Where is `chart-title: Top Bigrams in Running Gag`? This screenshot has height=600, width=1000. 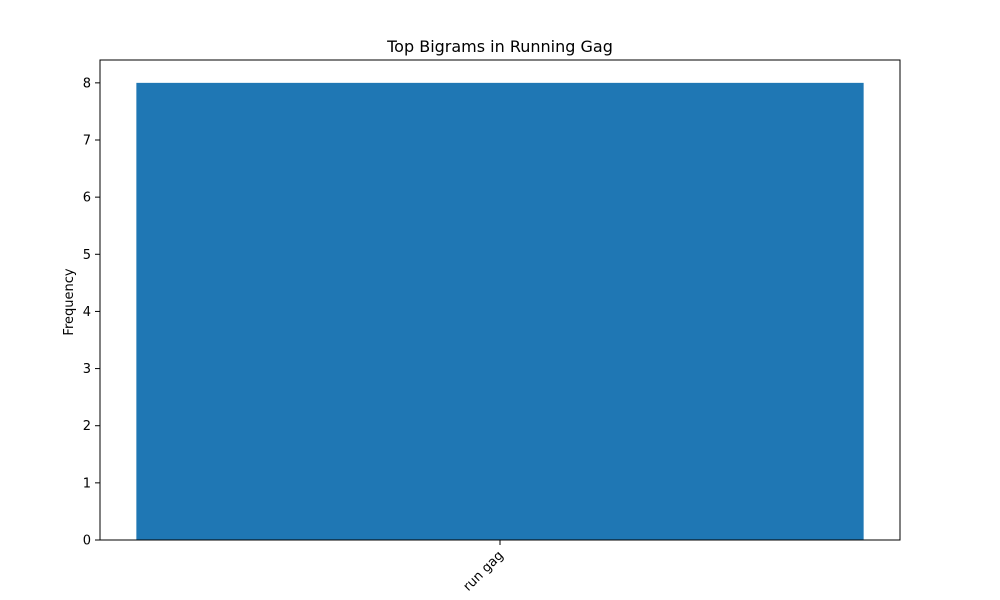 chart-title: Top Bigrams in Running Gag is located at coordinates (499, 46).